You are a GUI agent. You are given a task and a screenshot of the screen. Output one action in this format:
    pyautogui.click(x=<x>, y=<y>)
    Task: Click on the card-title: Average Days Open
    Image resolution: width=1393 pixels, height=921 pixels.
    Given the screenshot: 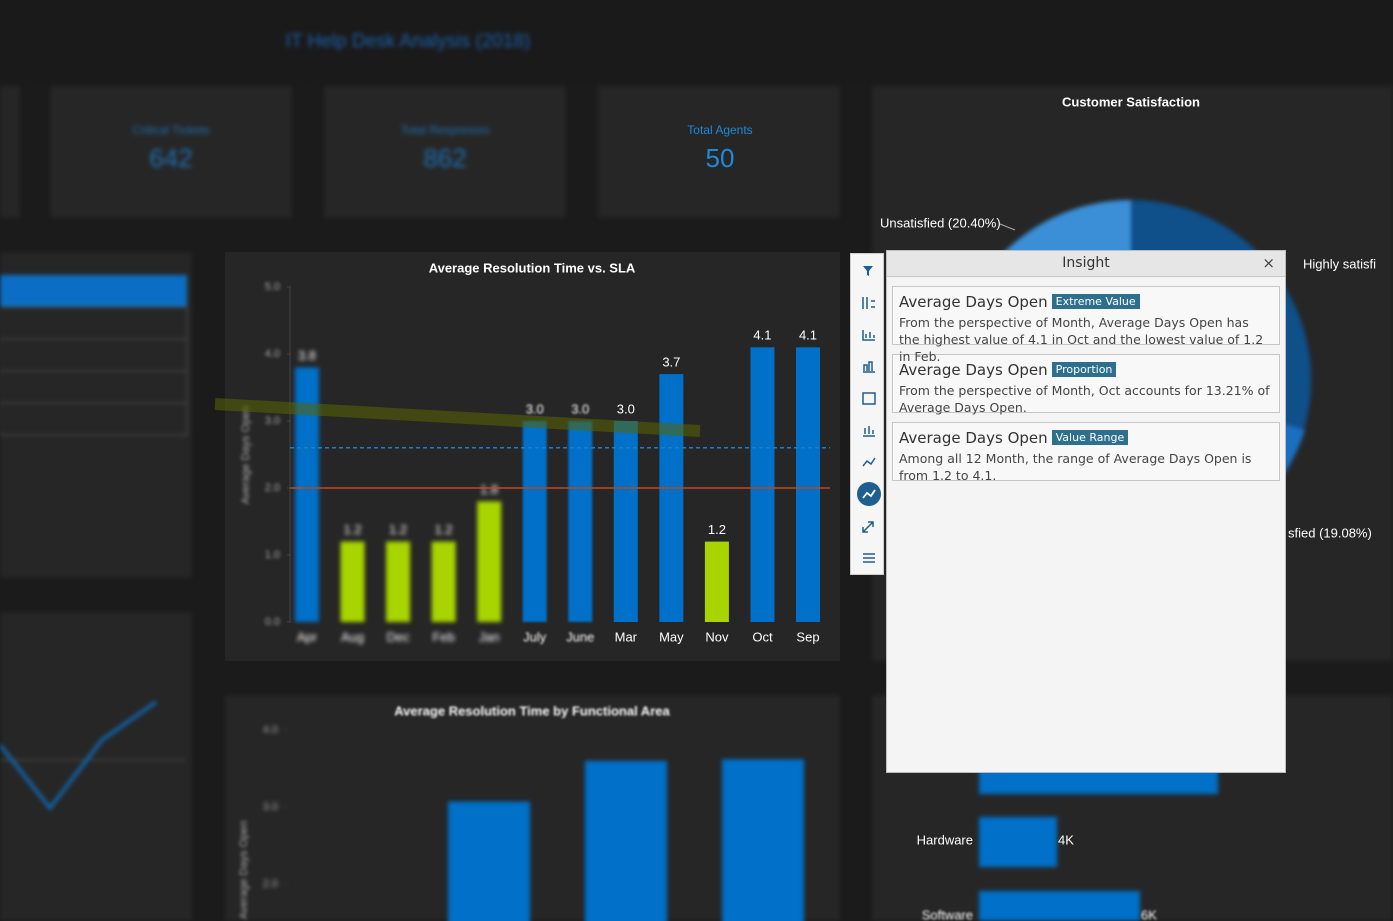 What is the action you would take?
    pyautogui.click(x=973, y=438)
    